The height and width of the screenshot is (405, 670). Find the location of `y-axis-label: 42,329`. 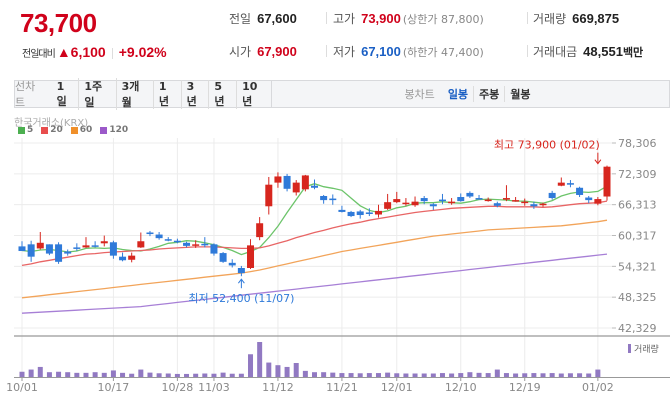

y-axis-label: 42,329 is located at coordinates (637, 328).